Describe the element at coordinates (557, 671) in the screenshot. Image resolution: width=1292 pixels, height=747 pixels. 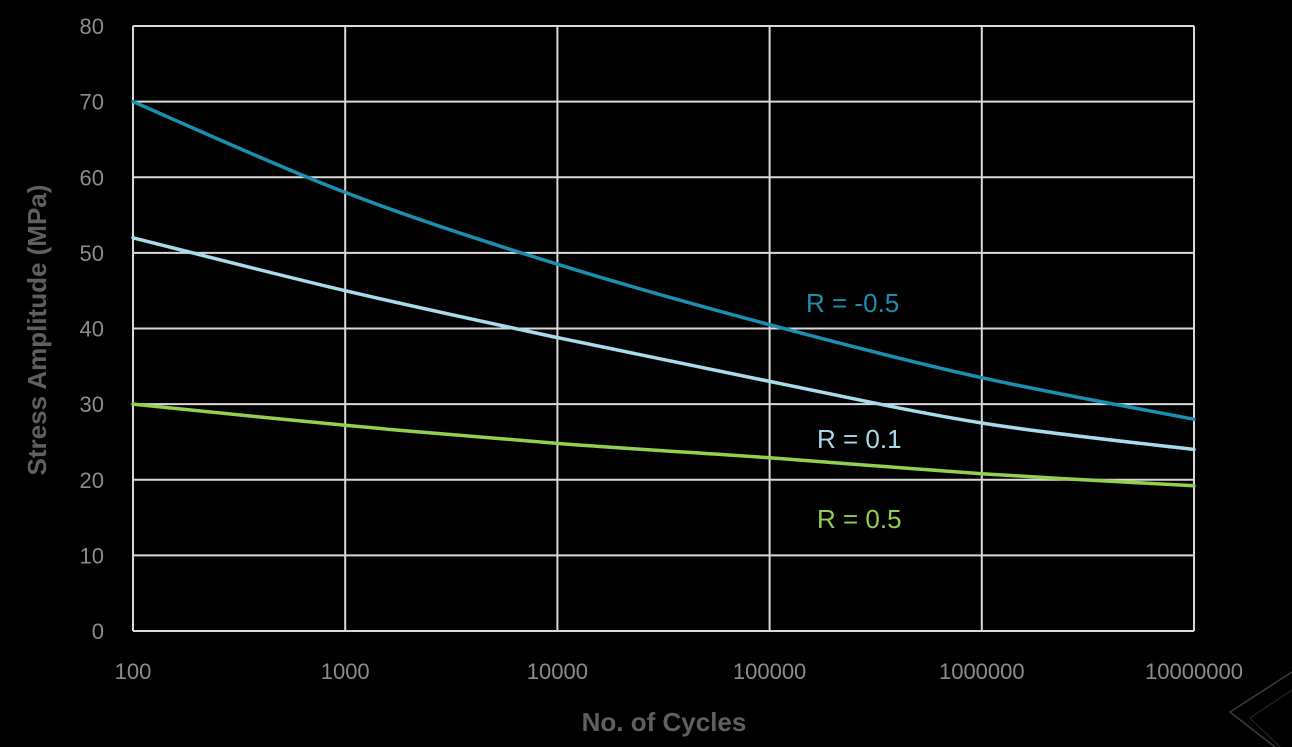
I see `x-tick-label: 10000` at that location.